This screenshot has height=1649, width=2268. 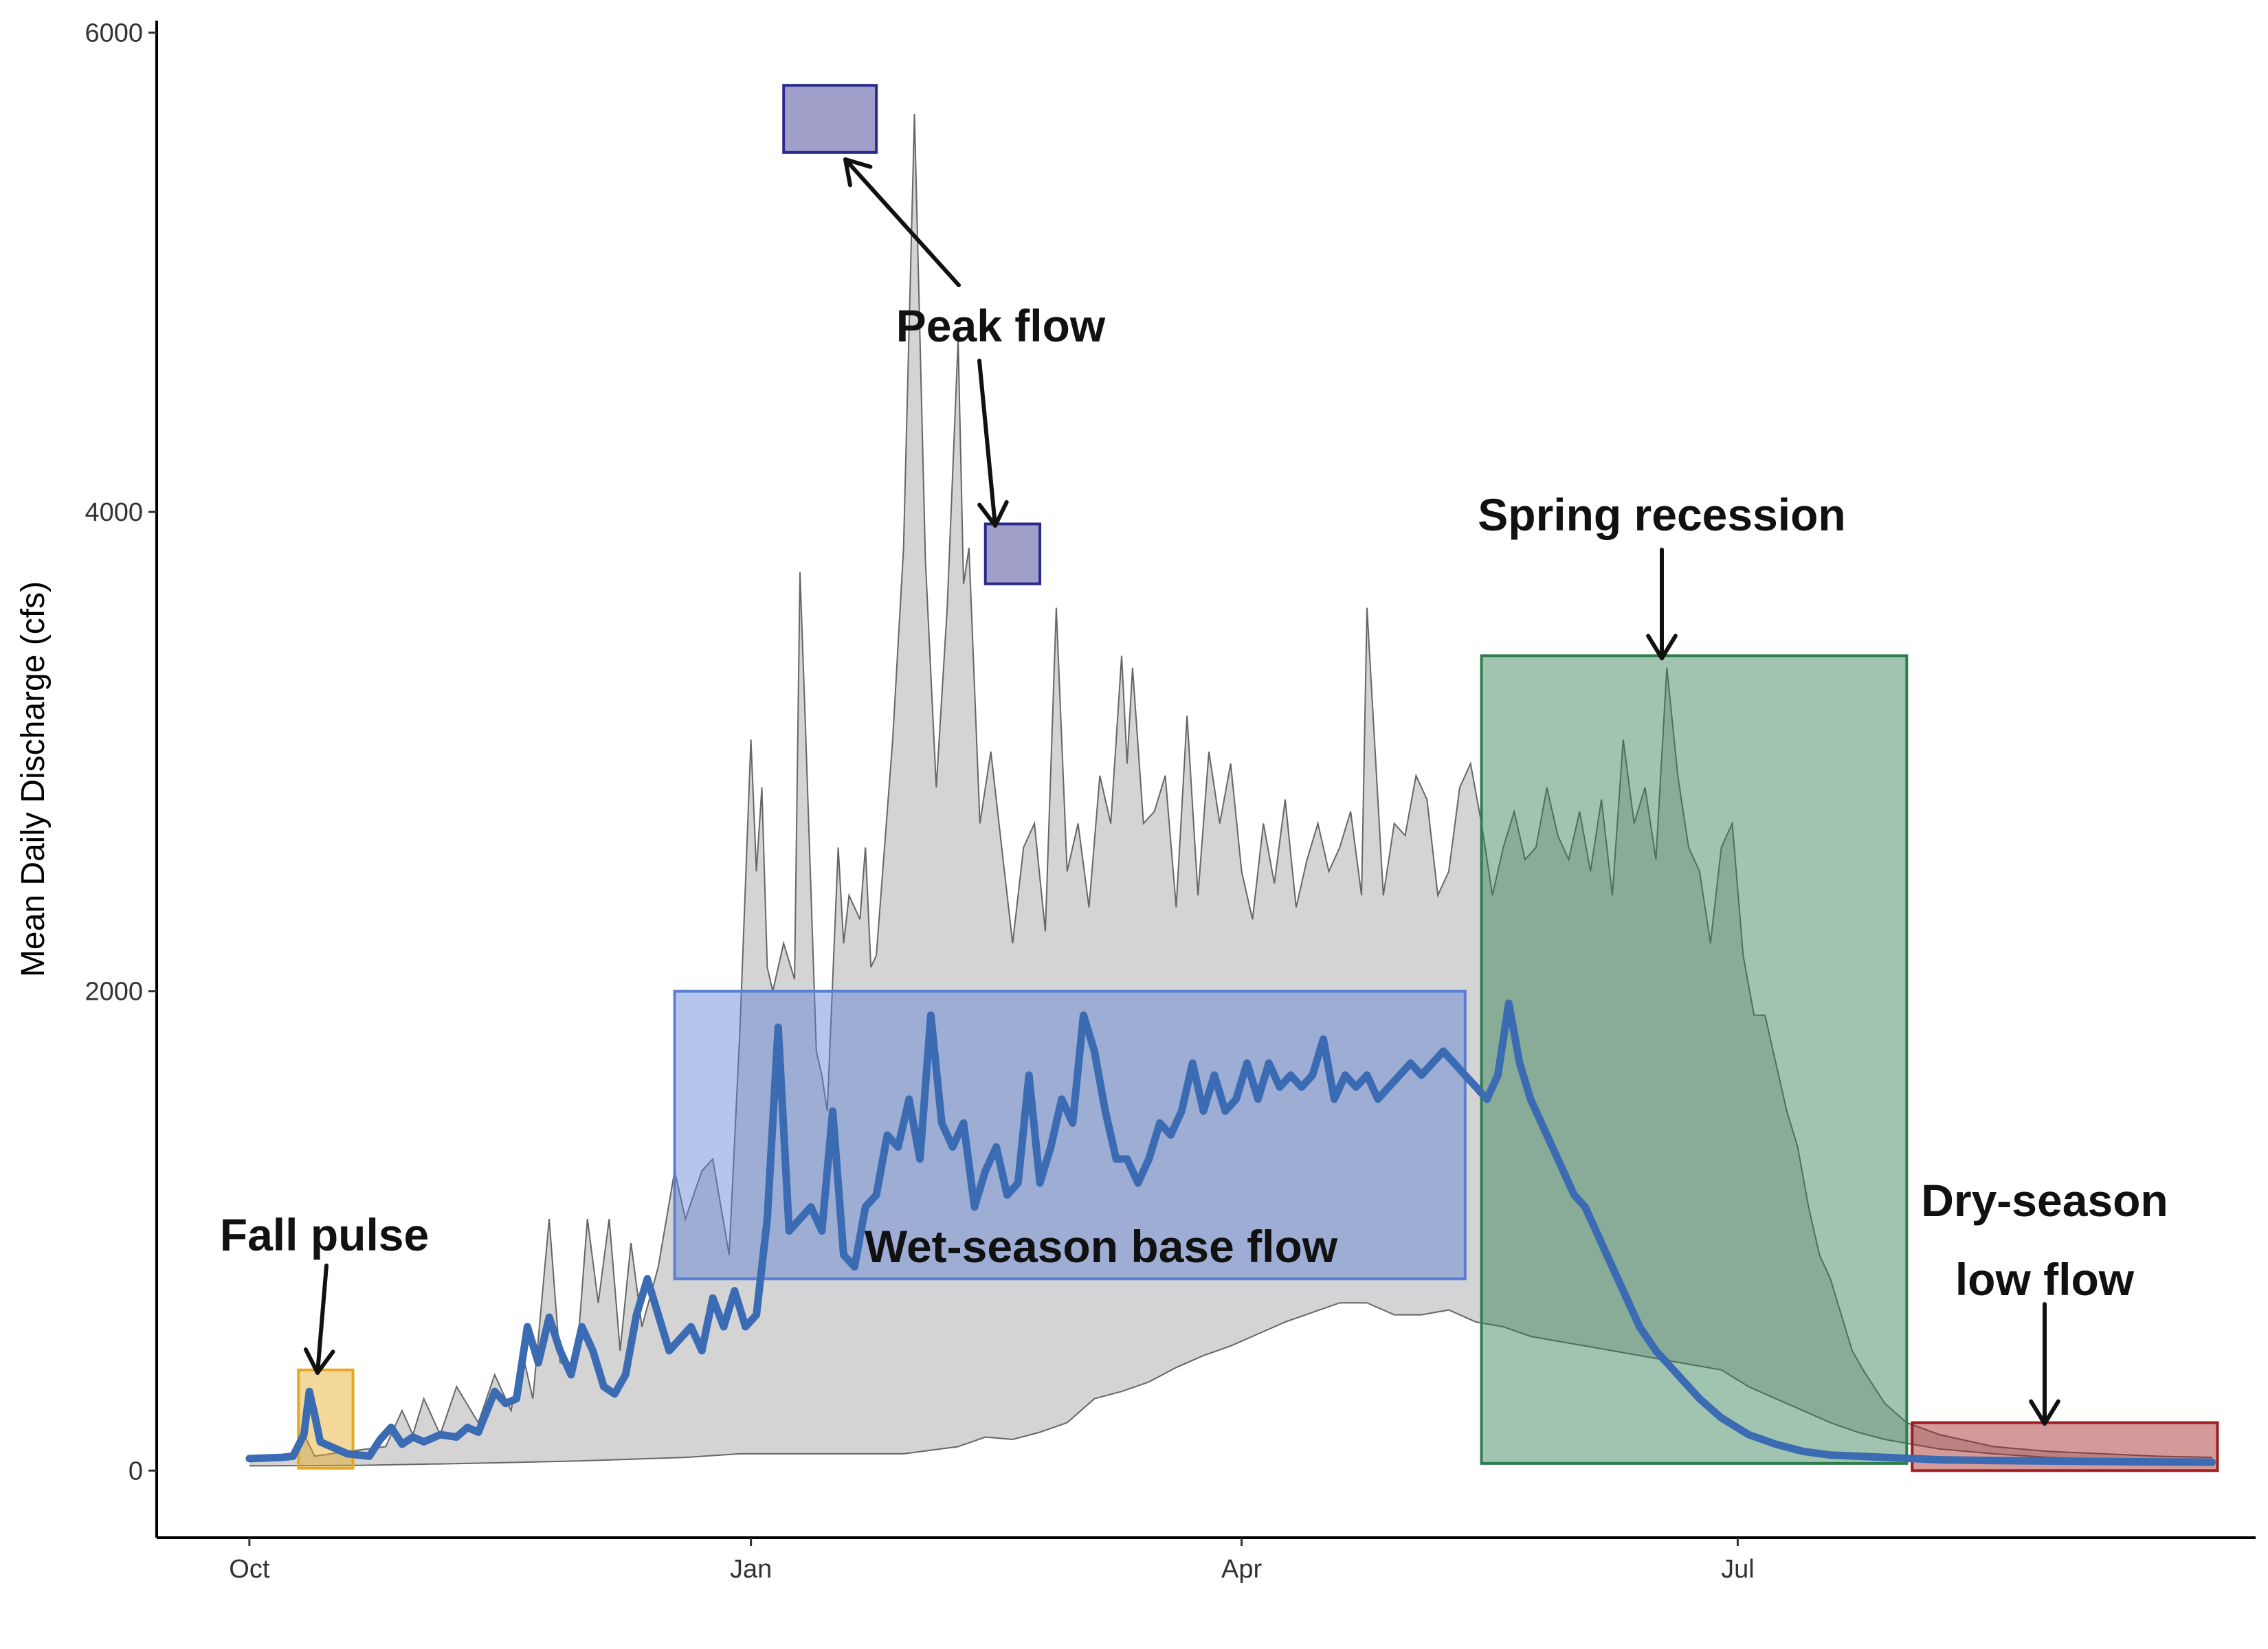 What do you see at coordinates (114, 993) in the screenshot?
I see `y-tick-label: 2000` at bounding box center [114, 993].